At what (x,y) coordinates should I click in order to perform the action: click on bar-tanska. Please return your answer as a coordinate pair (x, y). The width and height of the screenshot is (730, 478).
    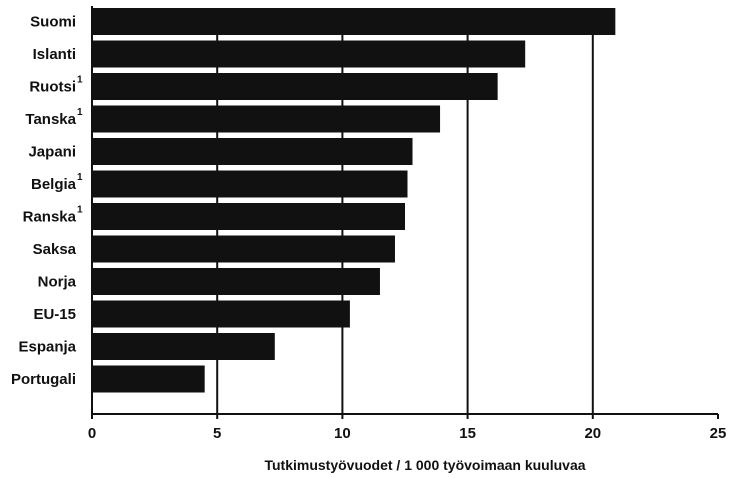
    Looking at the image, I should click on (266, 119).